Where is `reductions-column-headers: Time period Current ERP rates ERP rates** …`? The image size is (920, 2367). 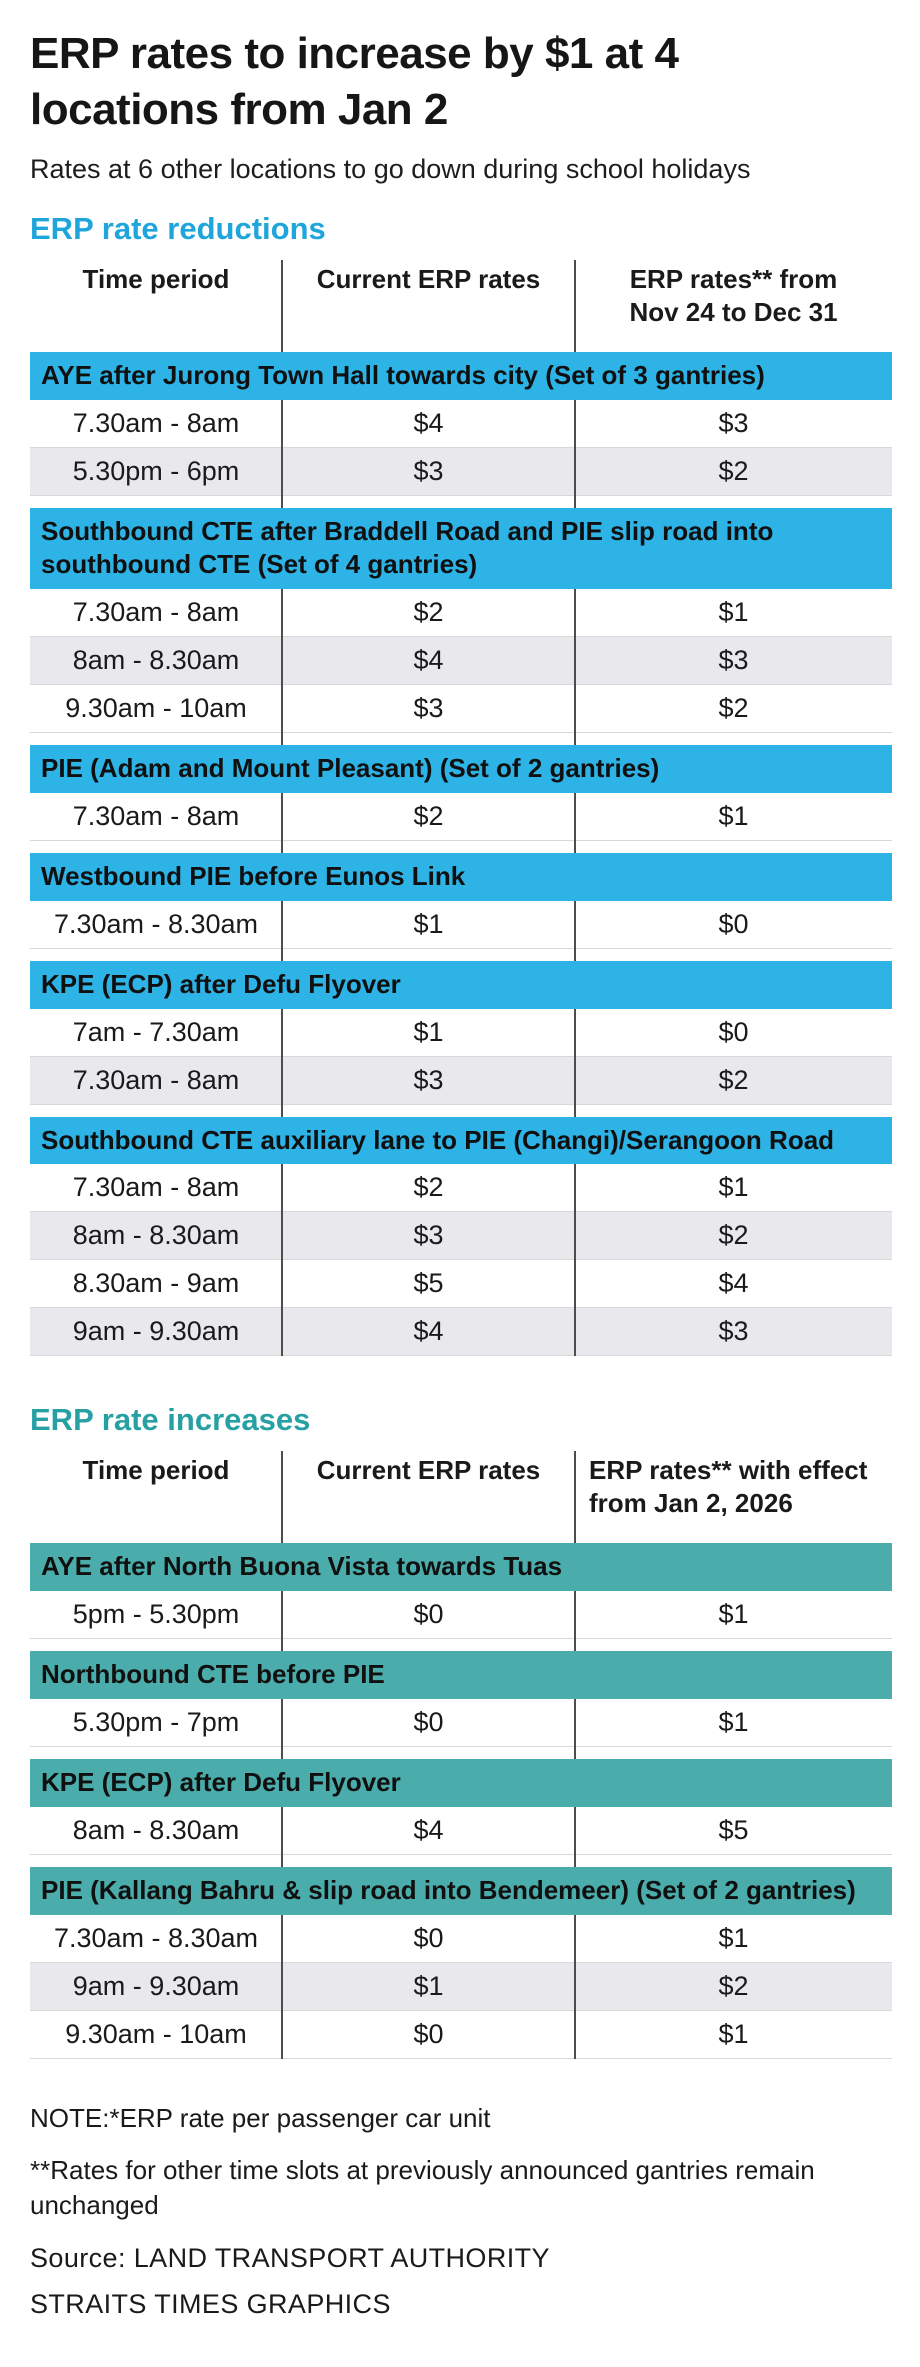
reductions-column-headers: Time period Current ERP rates ERP rates** … is located at coordinates (461, 300).